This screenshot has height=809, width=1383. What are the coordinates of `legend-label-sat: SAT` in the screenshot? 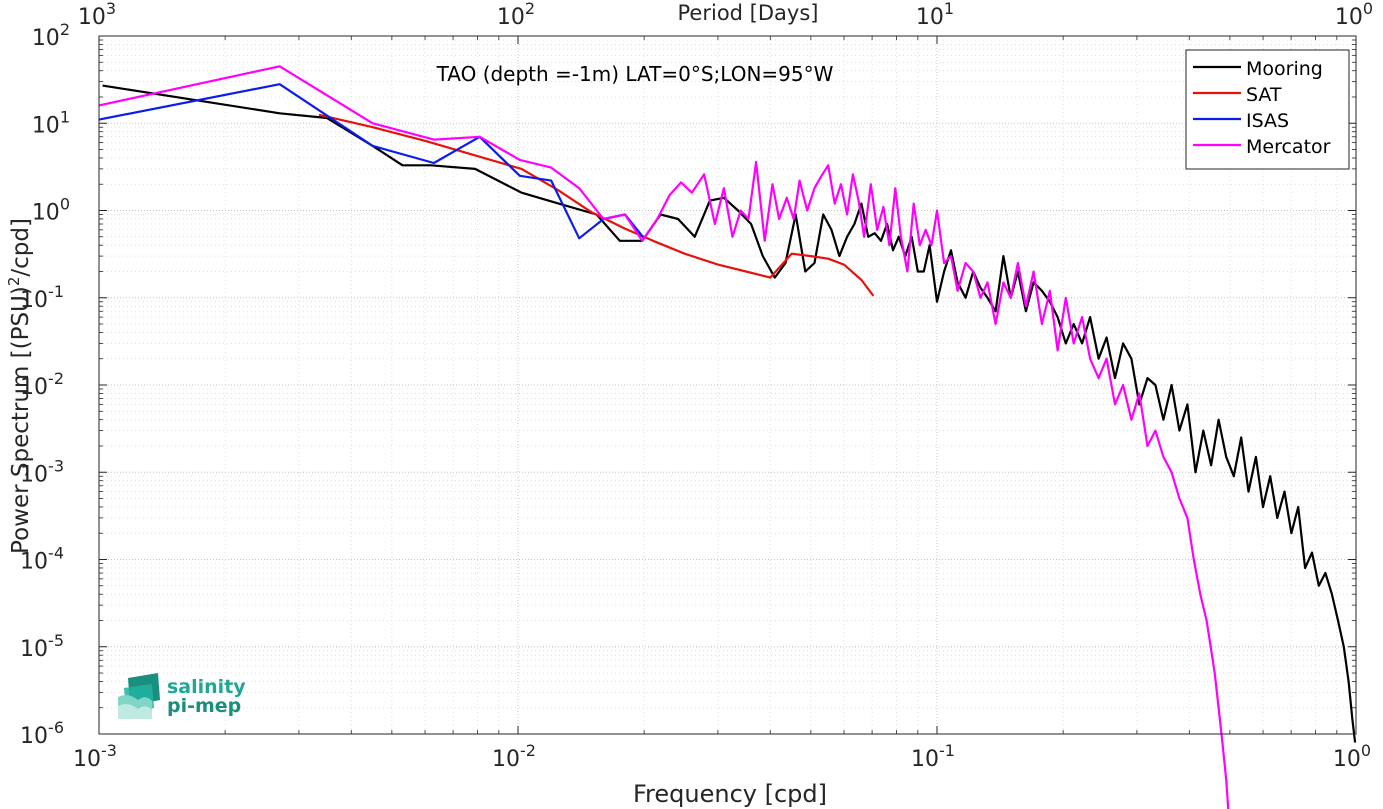 It's located at (1264, 95).